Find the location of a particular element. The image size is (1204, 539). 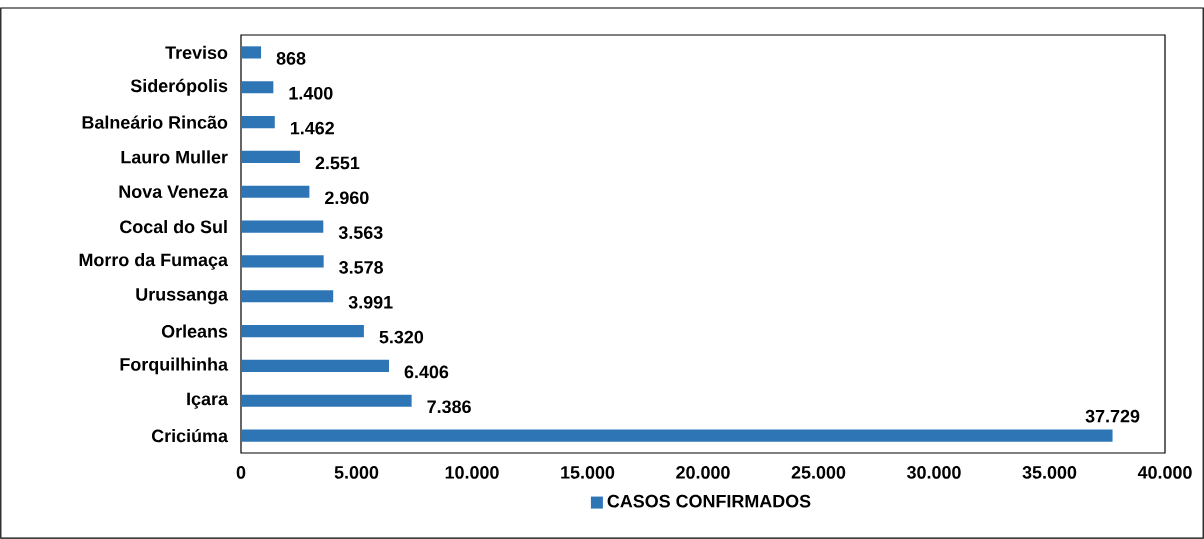

y-tick-label: Nova Veneza is located at coordinates (174, 192).